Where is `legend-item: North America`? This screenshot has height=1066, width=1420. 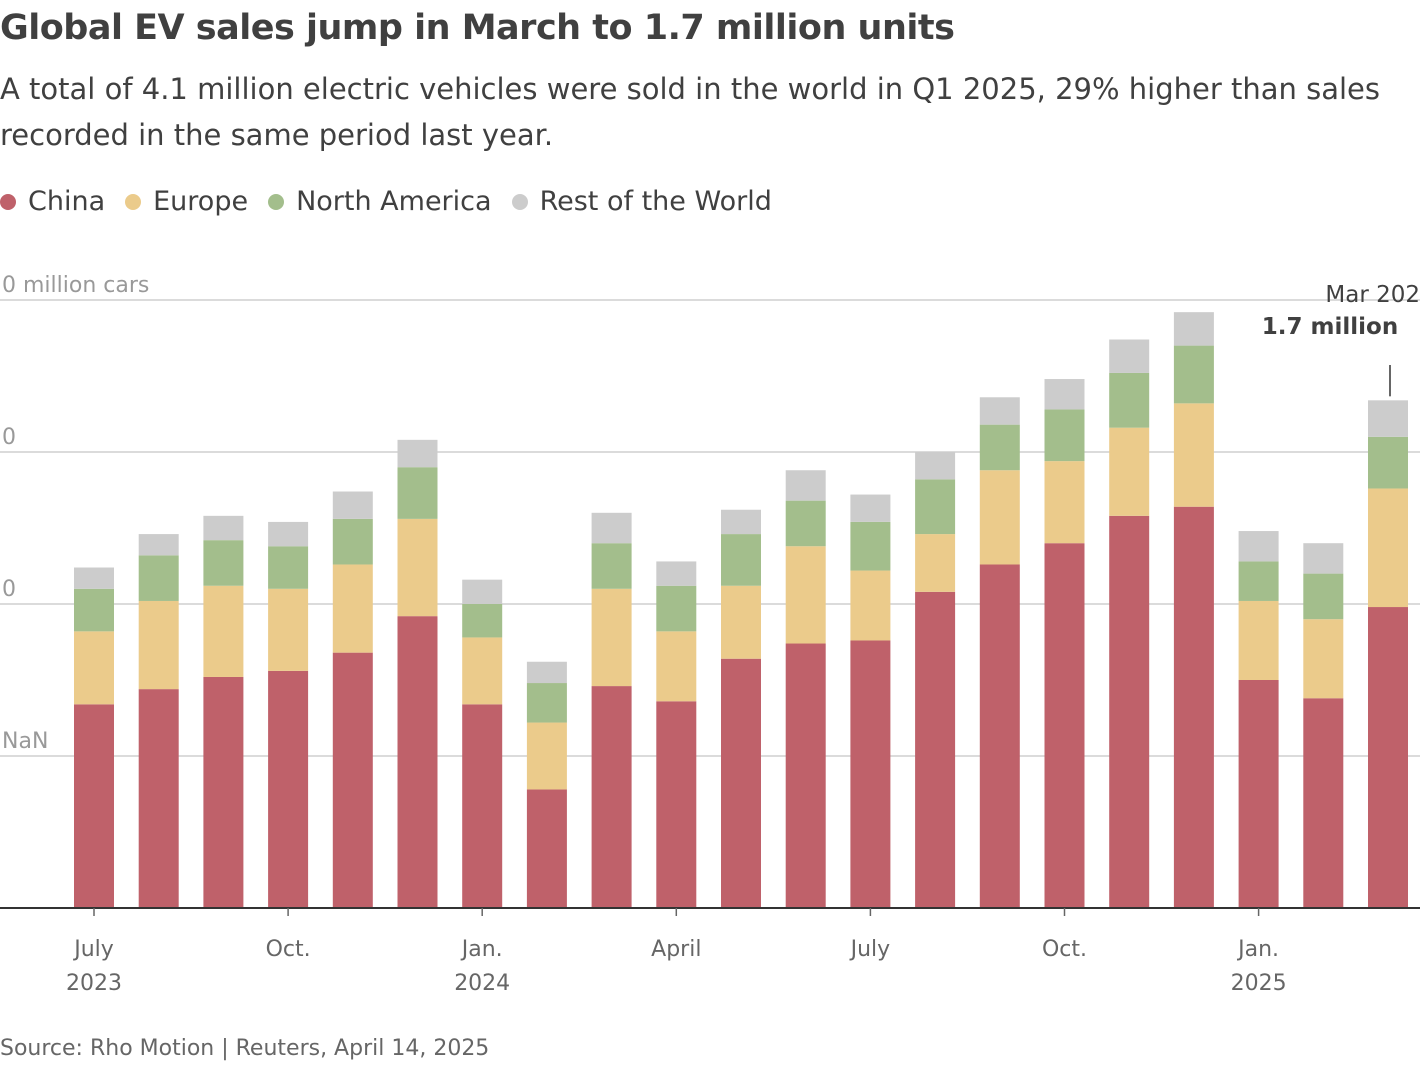 legend-item: North America is located at coordinates (380, 201).